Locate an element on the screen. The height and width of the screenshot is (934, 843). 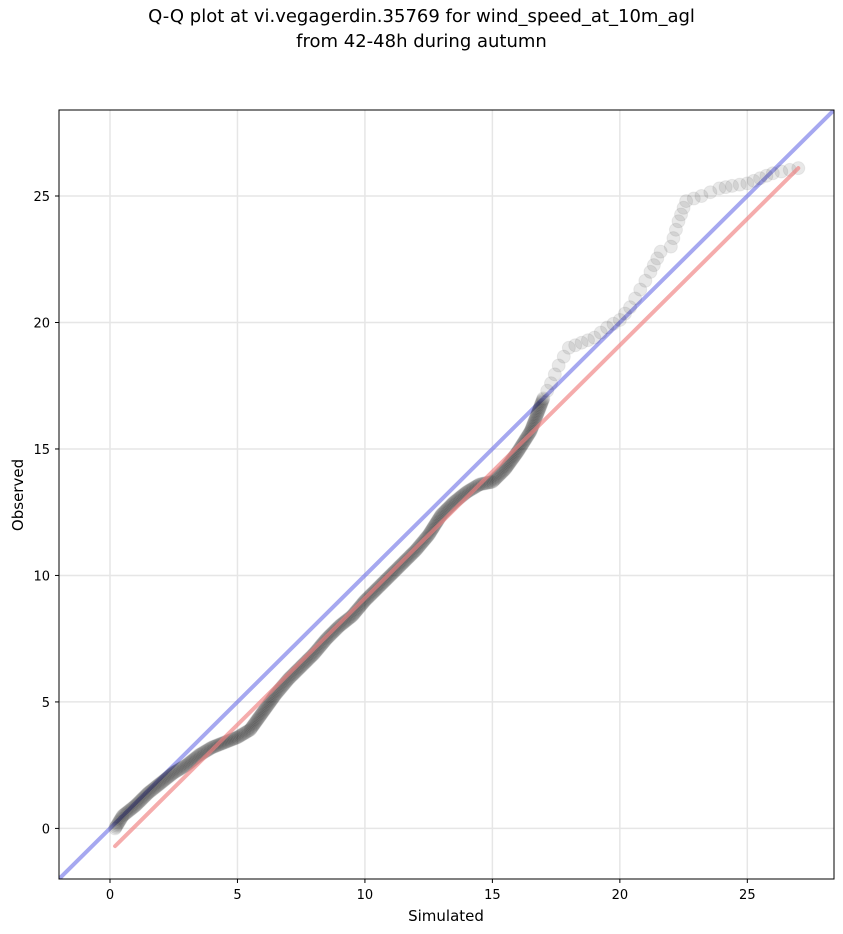
y-axis-label: Observed is located at coordinates (18, 495).